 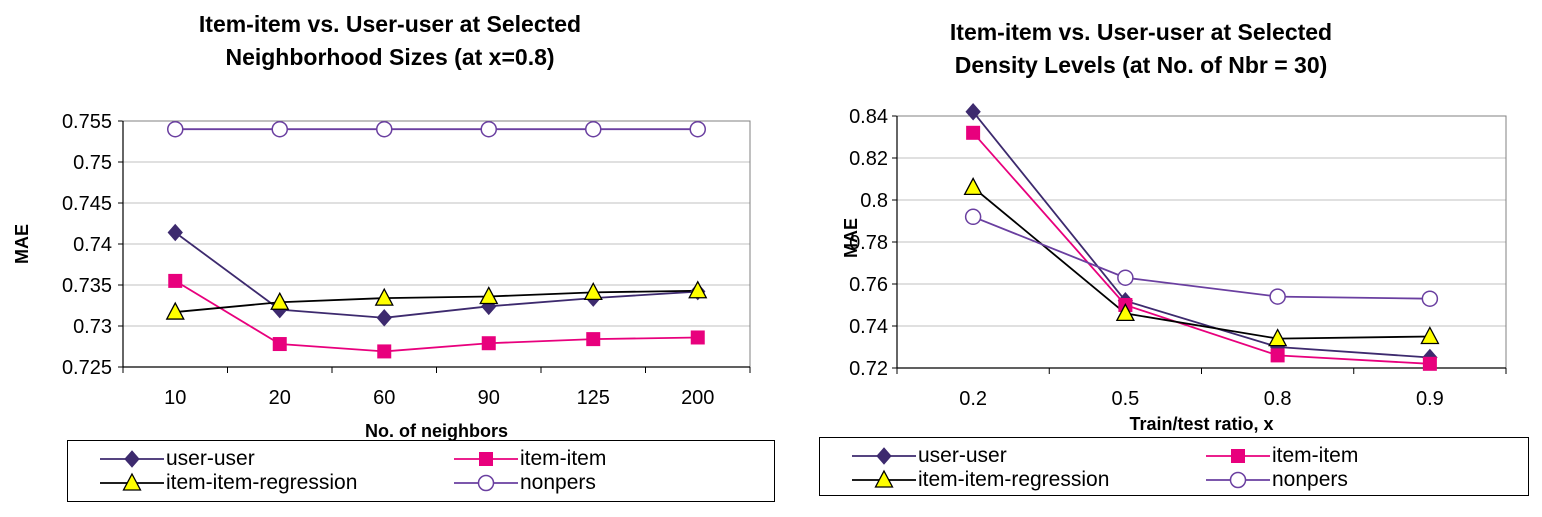 I want to click on x-tick-label: 0.8, so click(x=1278, y=399).